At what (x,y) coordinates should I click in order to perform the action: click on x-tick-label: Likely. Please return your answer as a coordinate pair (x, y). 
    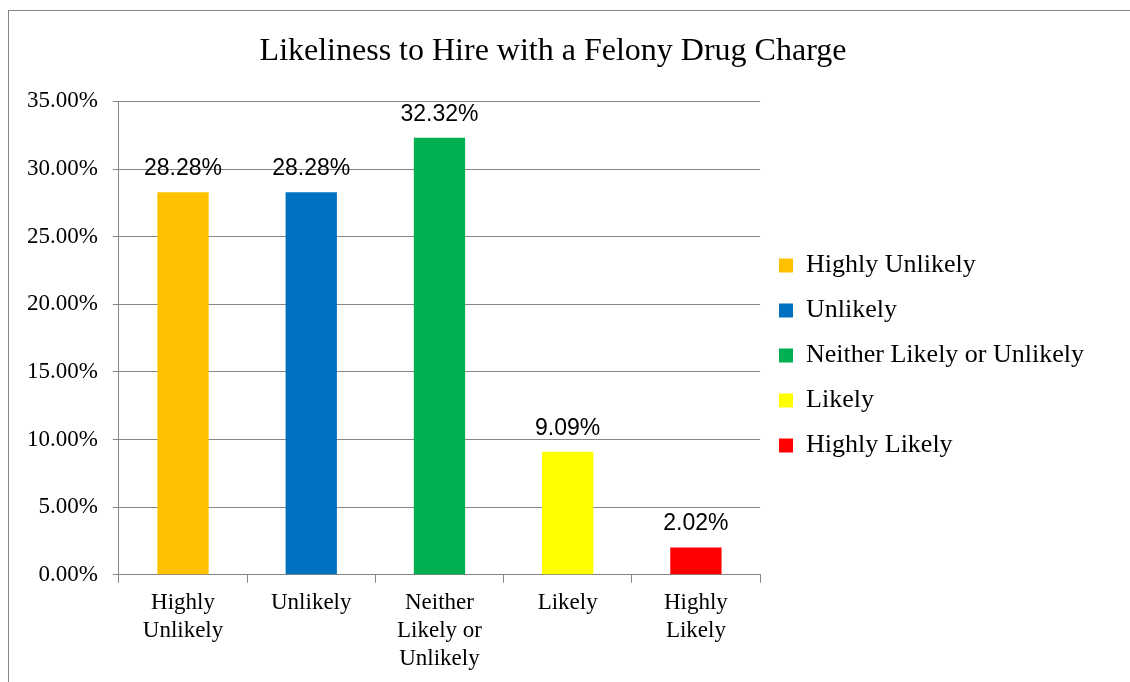
    Looking at the image, I should click on (568, 601).